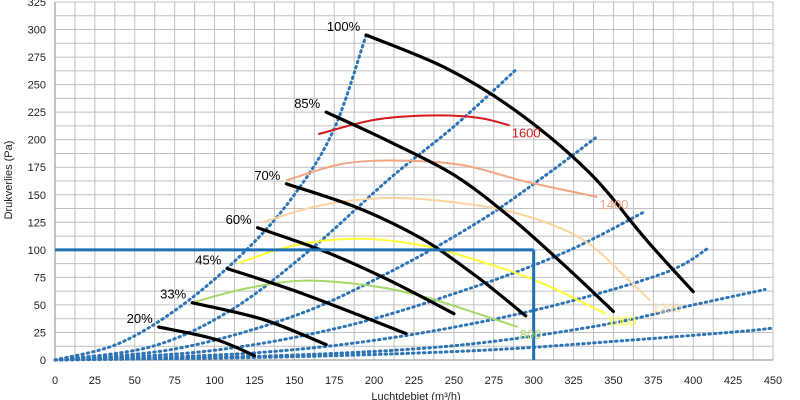 The image size is (800, 400). What do you see at coordinates (37, 141) in the screenshot?
I see `y-tick-label: 200` at bounding box center [37, 141].